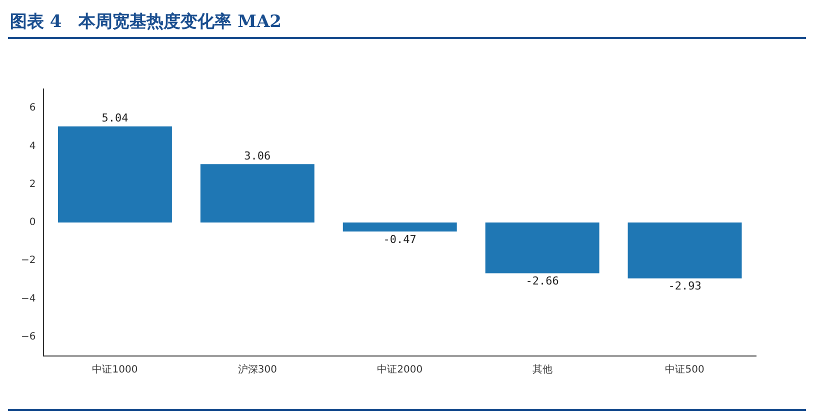  I want to click on chart-title: 图表 4 本周宽基热度变化率 MA2, so click(407, 23).